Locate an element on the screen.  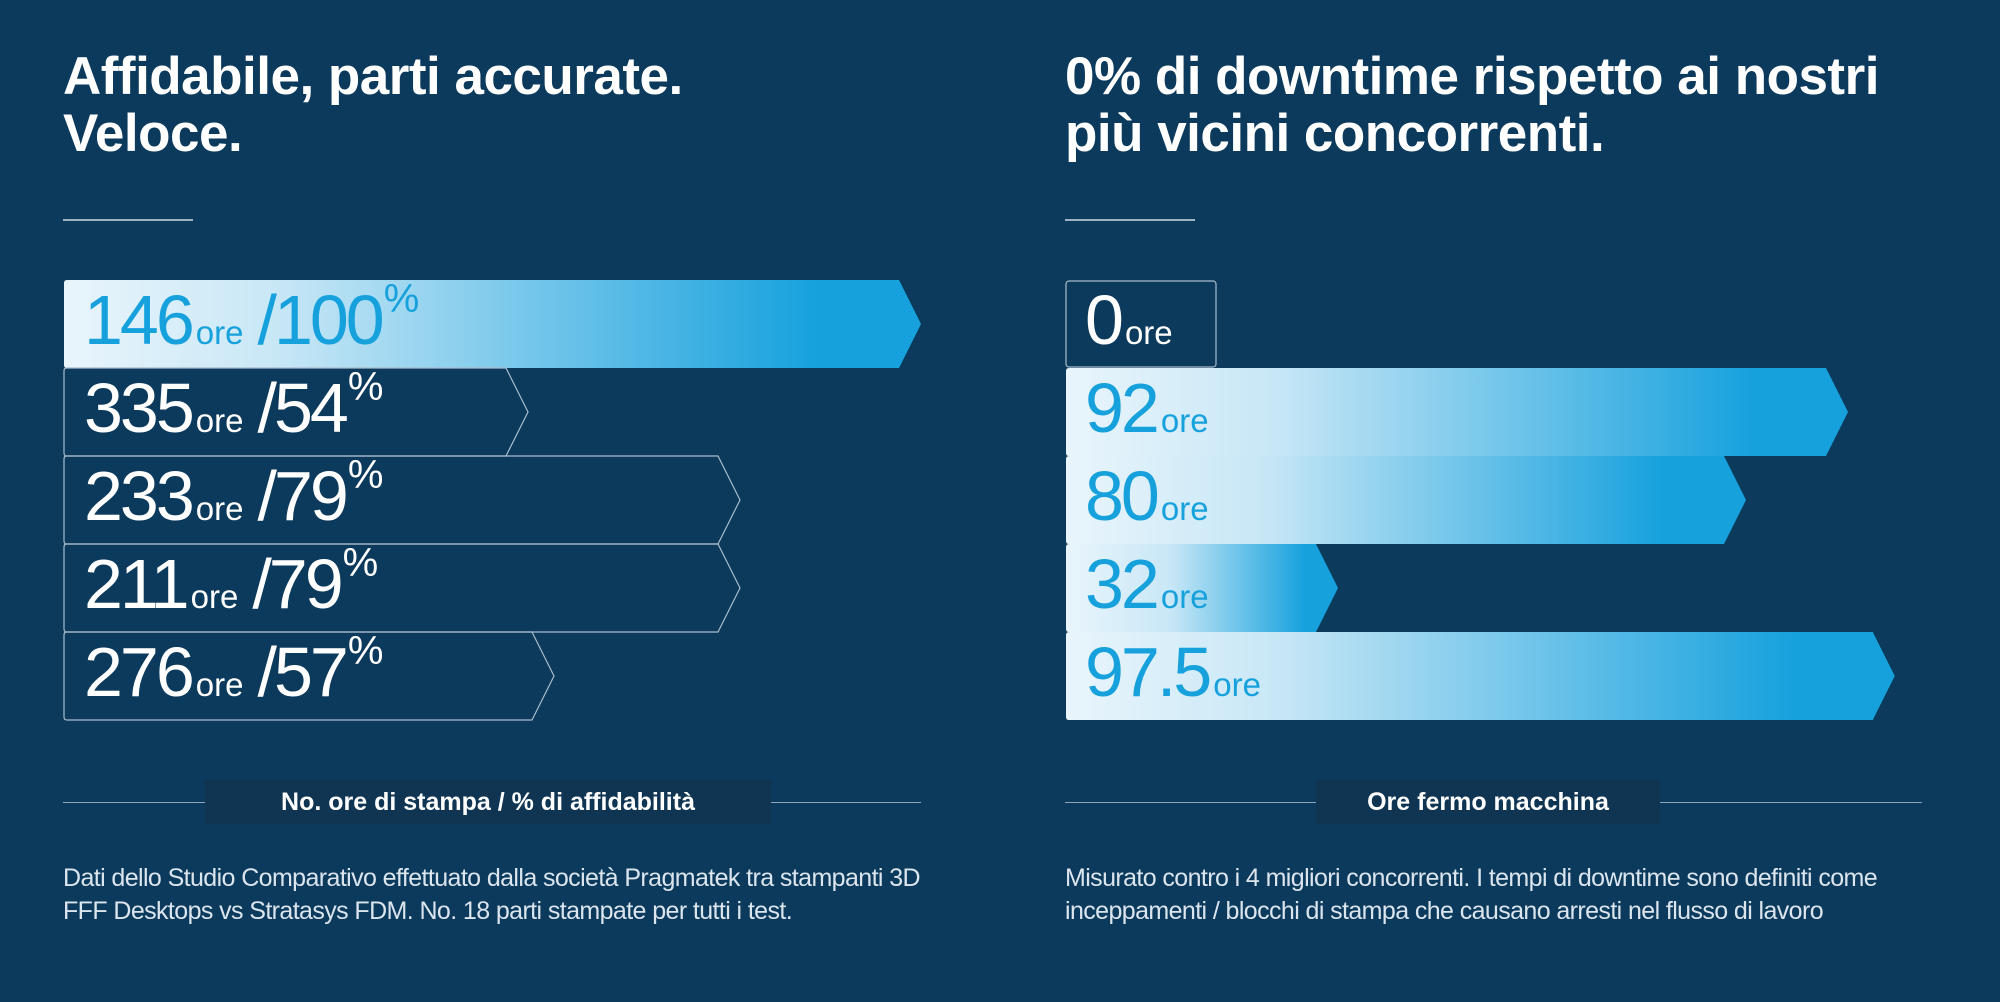
bar-value-label: 32 ore is located at coordinates (1147, 584).